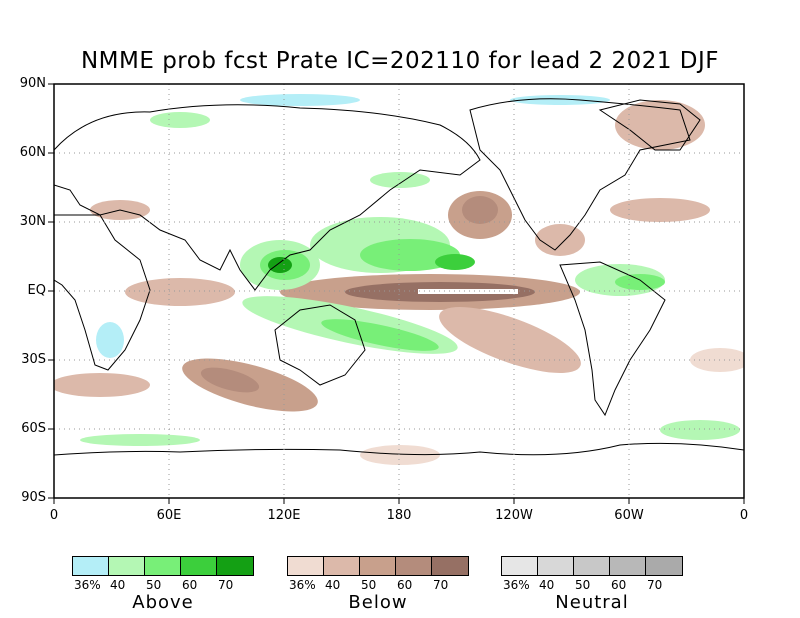  What do you see at coordinates (629, 515) in the screenshot?
I see `lon-label-60w: 60W` at bounding box center [629, 515].